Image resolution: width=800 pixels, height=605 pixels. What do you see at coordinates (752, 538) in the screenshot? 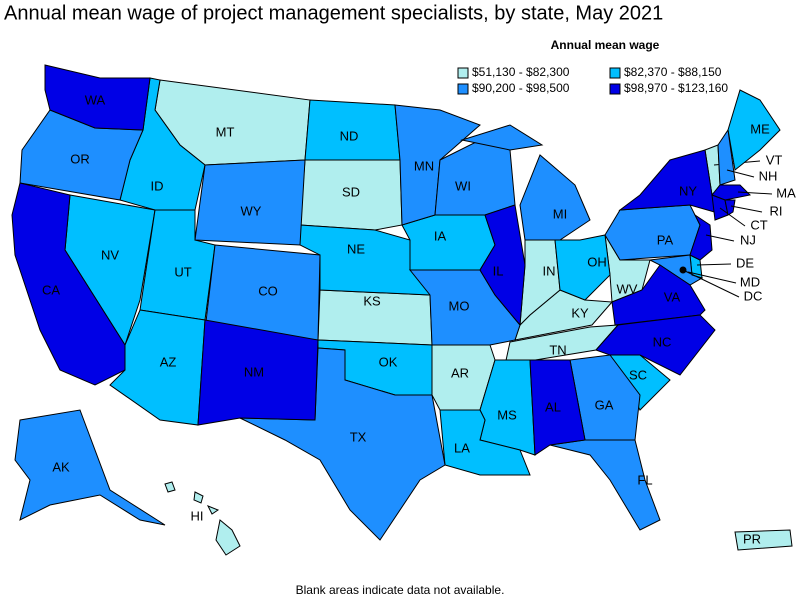
I see `state-label: PR` at bounding box center [752, 538].